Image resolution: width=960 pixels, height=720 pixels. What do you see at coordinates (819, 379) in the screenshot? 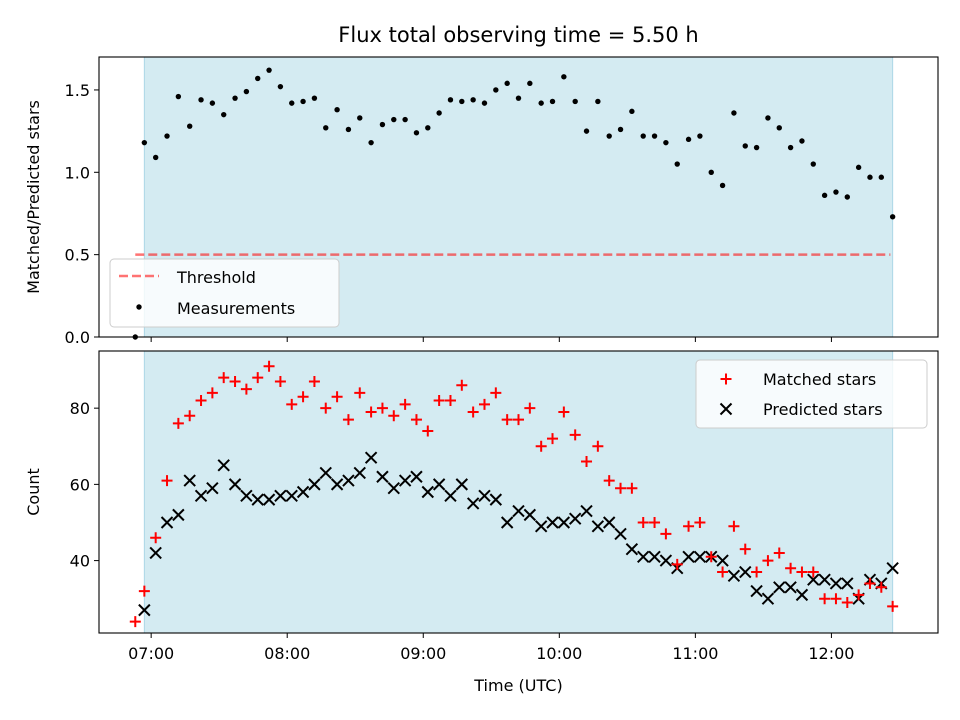
I see `legend-matched-label: Matched stars` at bounding box center [819, 379].